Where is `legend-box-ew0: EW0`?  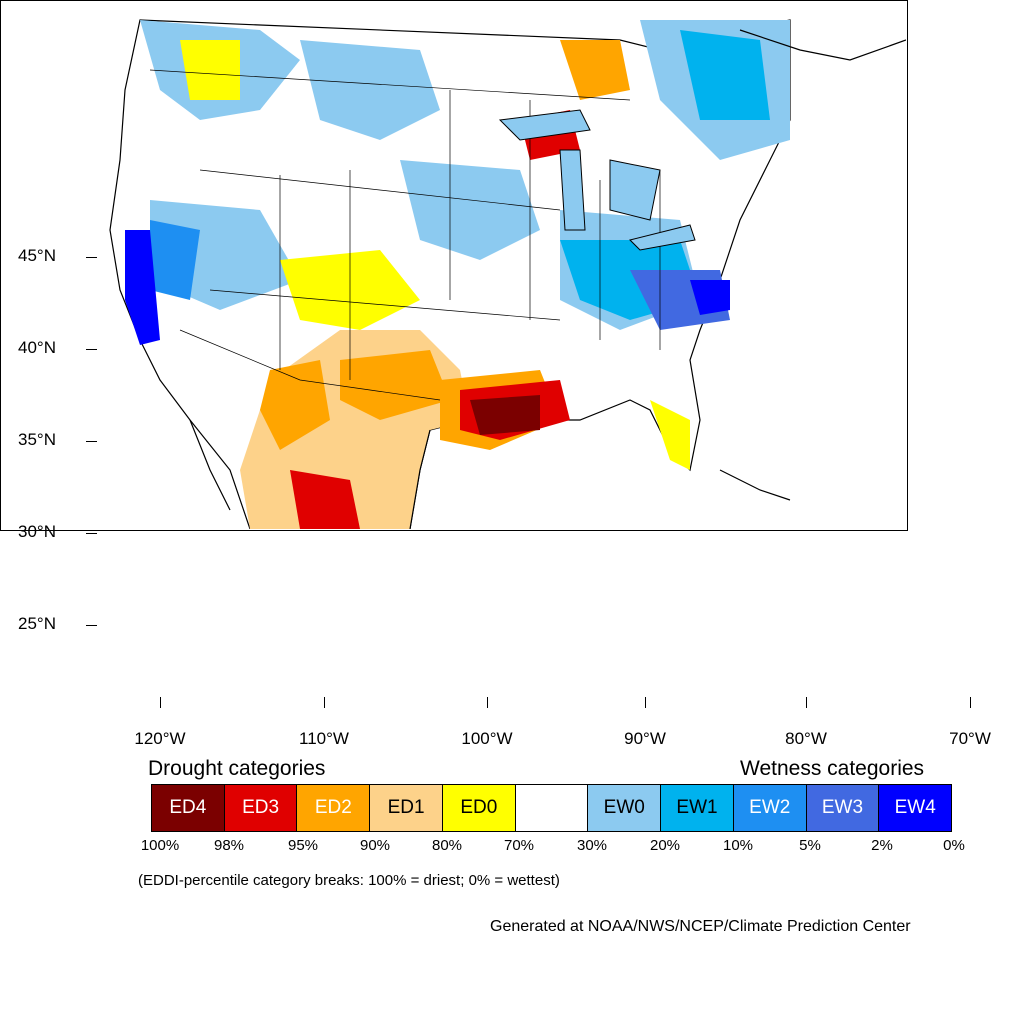
legend-box-ew0: EW0 is located at coordinates (625, 808).